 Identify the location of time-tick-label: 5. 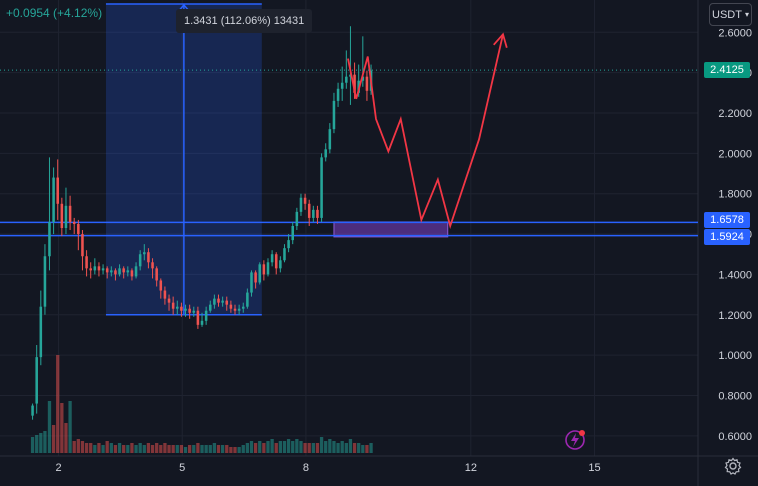
(182, 468).